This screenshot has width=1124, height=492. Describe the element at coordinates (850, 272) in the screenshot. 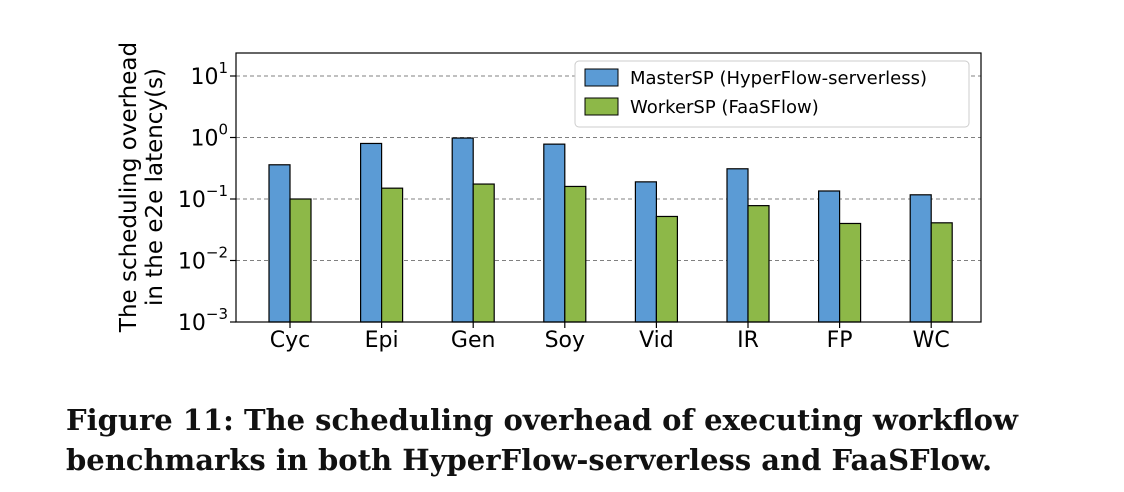

I see `bar-workersp-fp` at that location.